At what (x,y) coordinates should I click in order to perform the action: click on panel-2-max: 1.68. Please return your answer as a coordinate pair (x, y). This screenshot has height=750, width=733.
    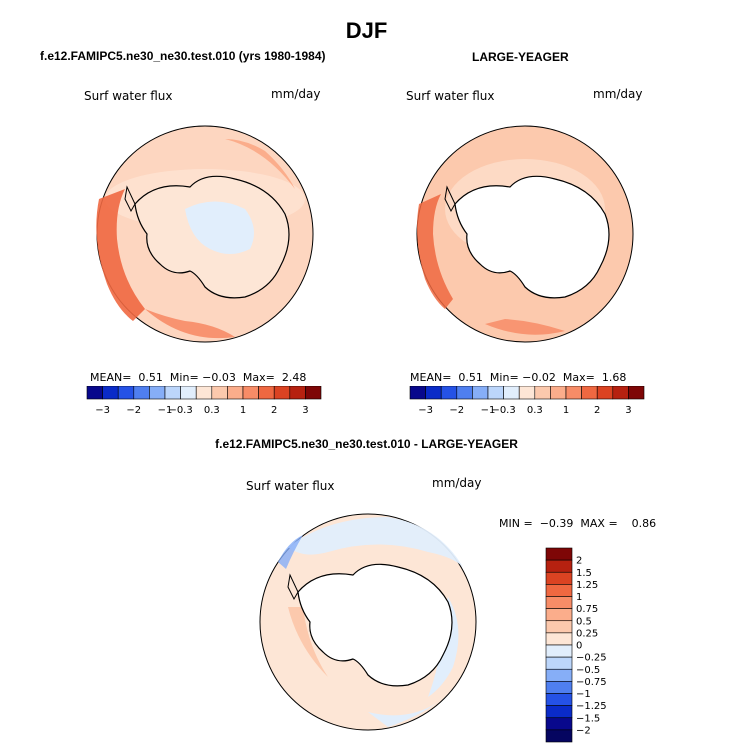
    Looking at the image, I should click on (614, 377).